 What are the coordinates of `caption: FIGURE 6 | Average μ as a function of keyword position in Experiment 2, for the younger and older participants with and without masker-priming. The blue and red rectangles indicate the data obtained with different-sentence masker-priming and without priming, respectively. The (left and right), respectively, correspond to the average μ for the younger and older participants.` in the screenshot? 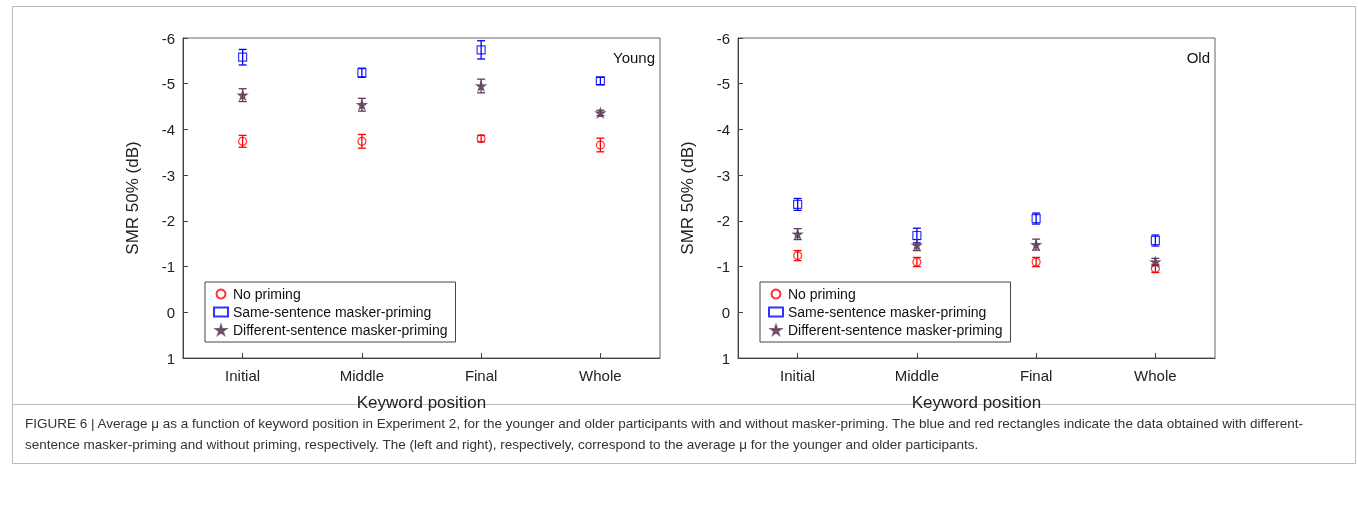 It's located at (664, 434).